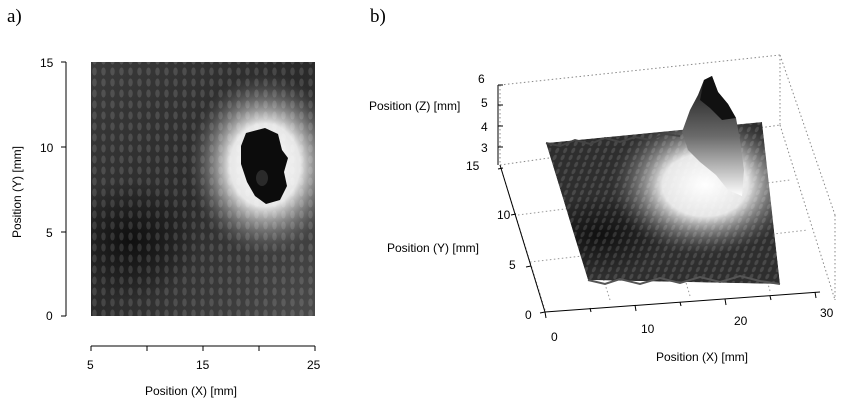 This screenshot has width=841, height=404. Describe the element at coordinates (484, 103) in the screenshot. I see `b-z-tick-5: 5` at that location.